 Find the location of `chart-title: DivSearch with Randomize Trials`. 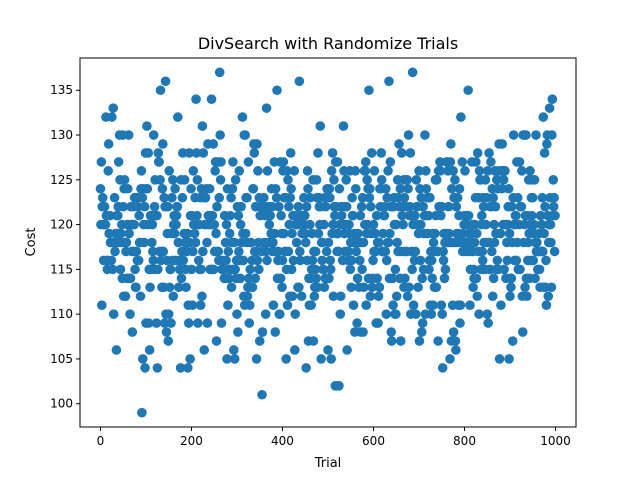

chart-title: DivSearch with Randomize Trials is located at coordinates (328, 43).